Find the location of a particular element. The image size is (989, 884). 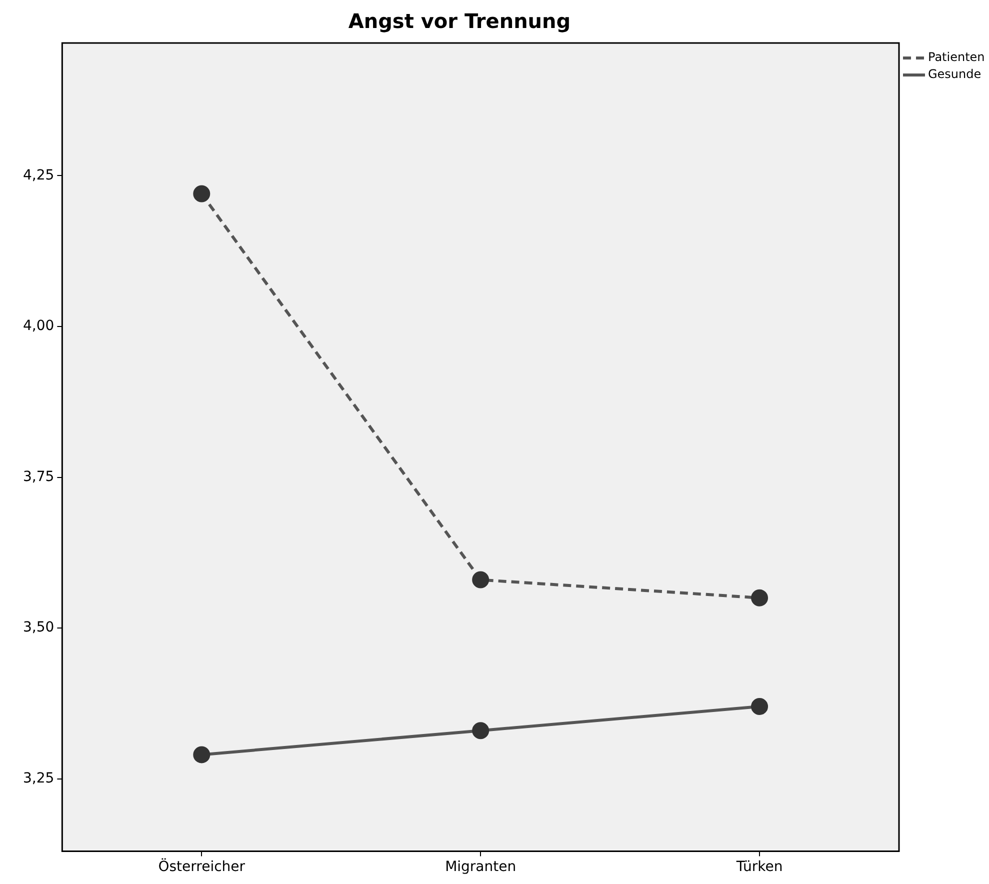

y-tick-label: 3,50 is located at coordinates (38, 628).